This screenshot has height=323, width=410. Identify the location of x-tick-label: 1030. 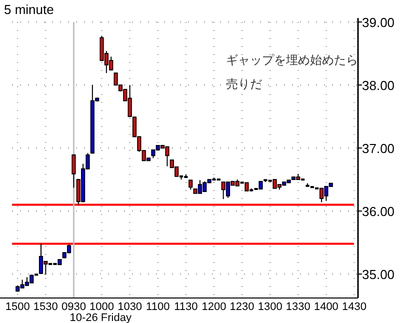
(130, 307).